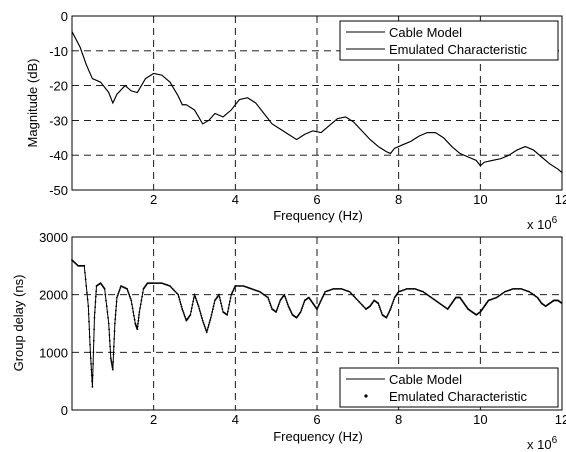  I want to click on magnitude-y-tick-label: -10, so click(58, 51).